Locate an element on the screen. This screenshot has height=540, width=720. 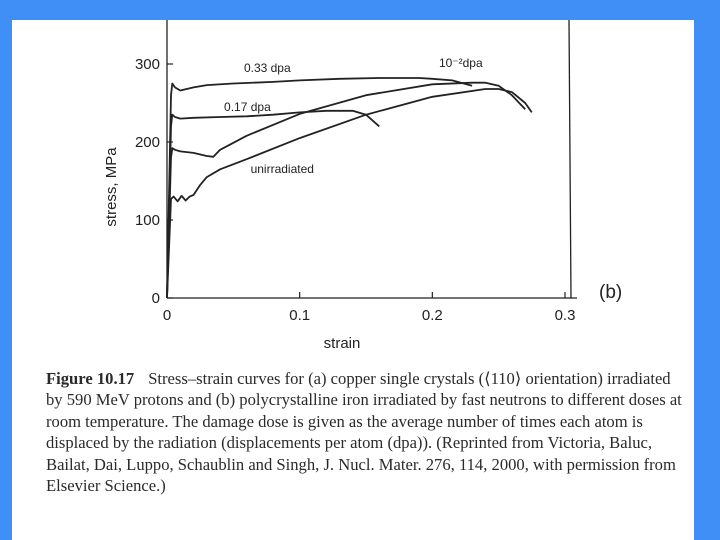
series-label: 0.33 dpa is located at coordinates (267, 68).